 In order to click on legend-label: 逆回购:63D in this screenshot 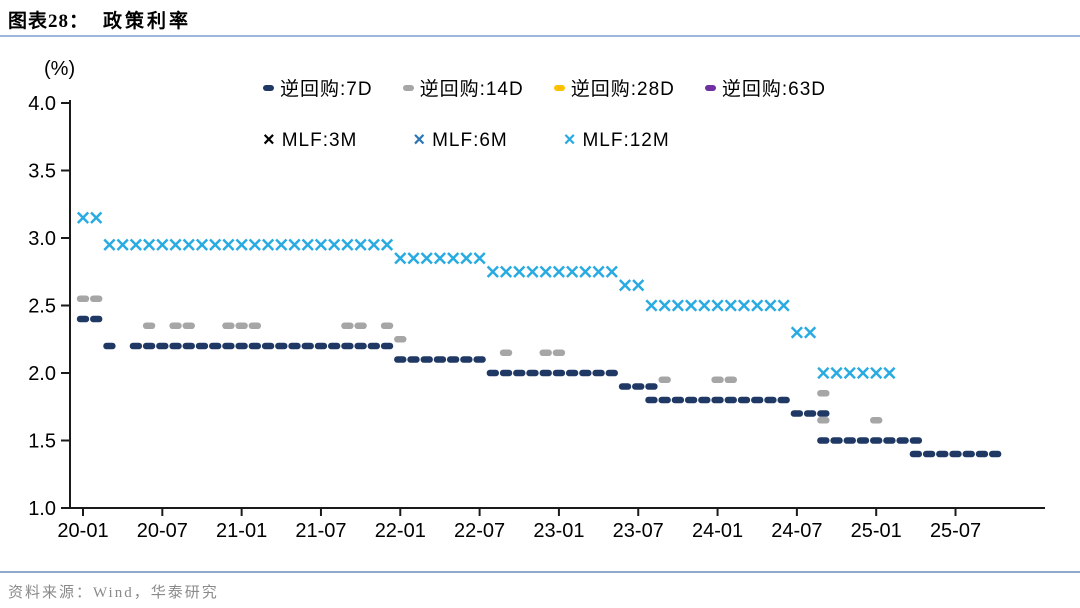, I will do `click(773, 89)`.